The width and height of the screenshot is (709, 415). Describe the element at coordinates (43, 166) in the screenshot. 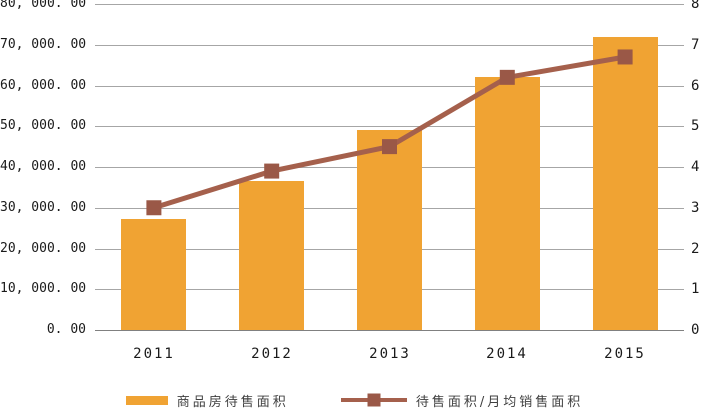

I see `left-axis-tick-label: 40, 000. 00` at that location.